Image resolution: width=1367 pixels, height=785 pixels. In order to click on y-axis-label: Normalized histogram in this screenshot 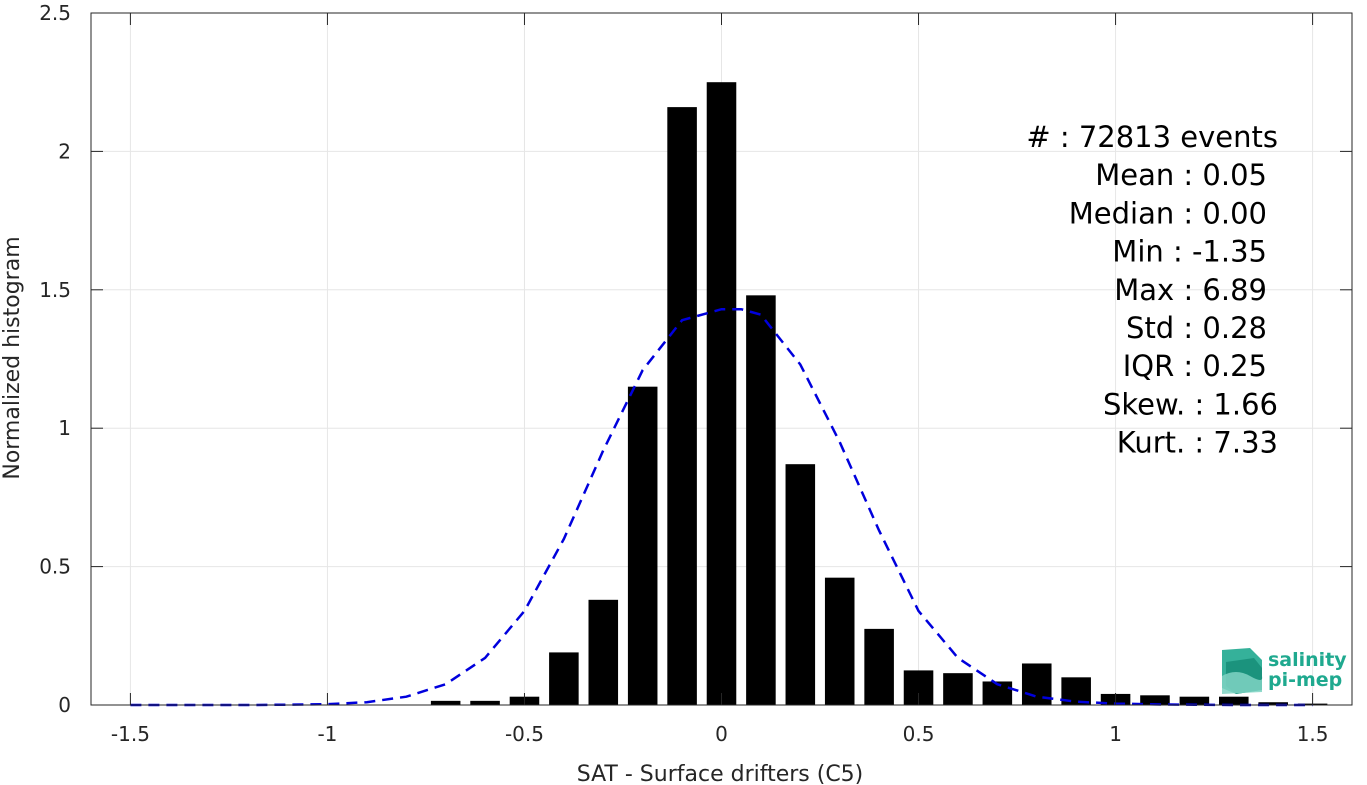, I will do `click(12, 357)`.